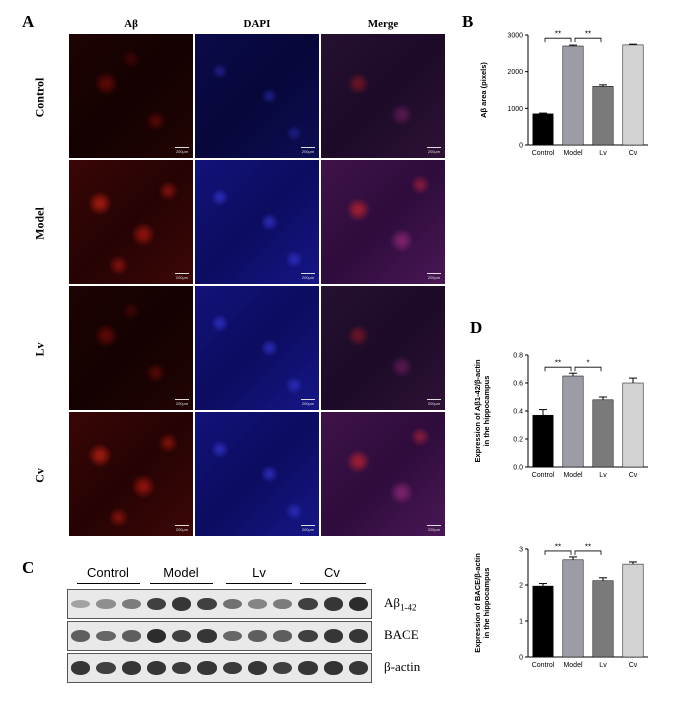 The image size is (681, 703). I want to click on y-tick-label: 0.8, so click(518, 356).